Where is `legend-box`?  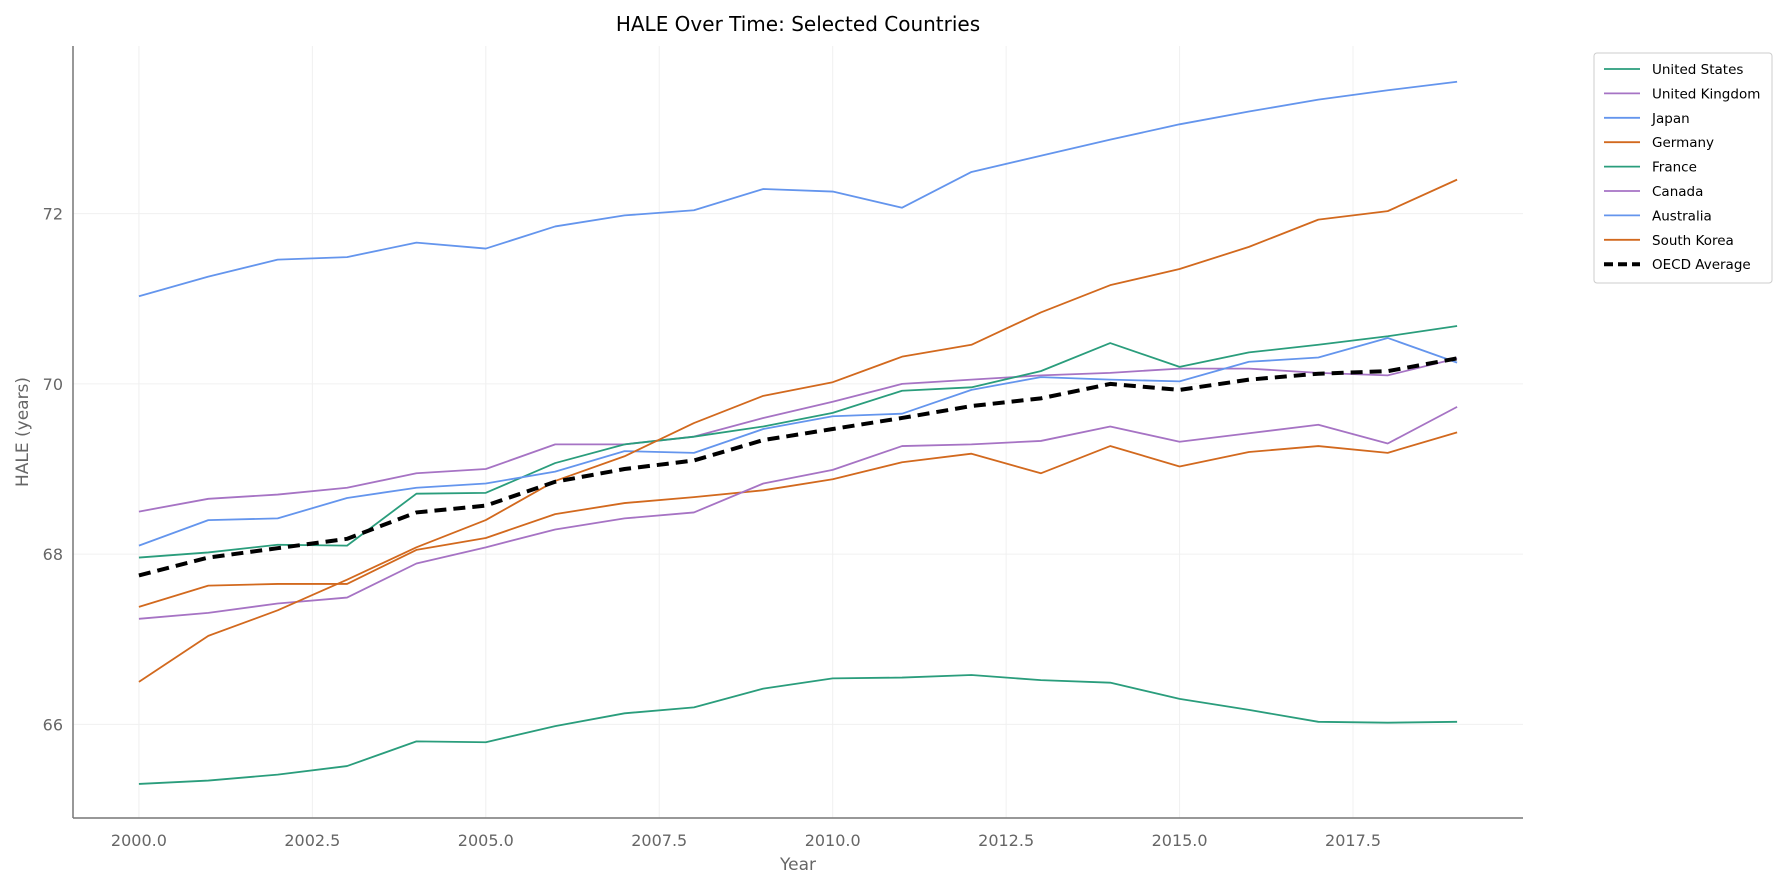 legend-box is located at coordinates (1683, 168).